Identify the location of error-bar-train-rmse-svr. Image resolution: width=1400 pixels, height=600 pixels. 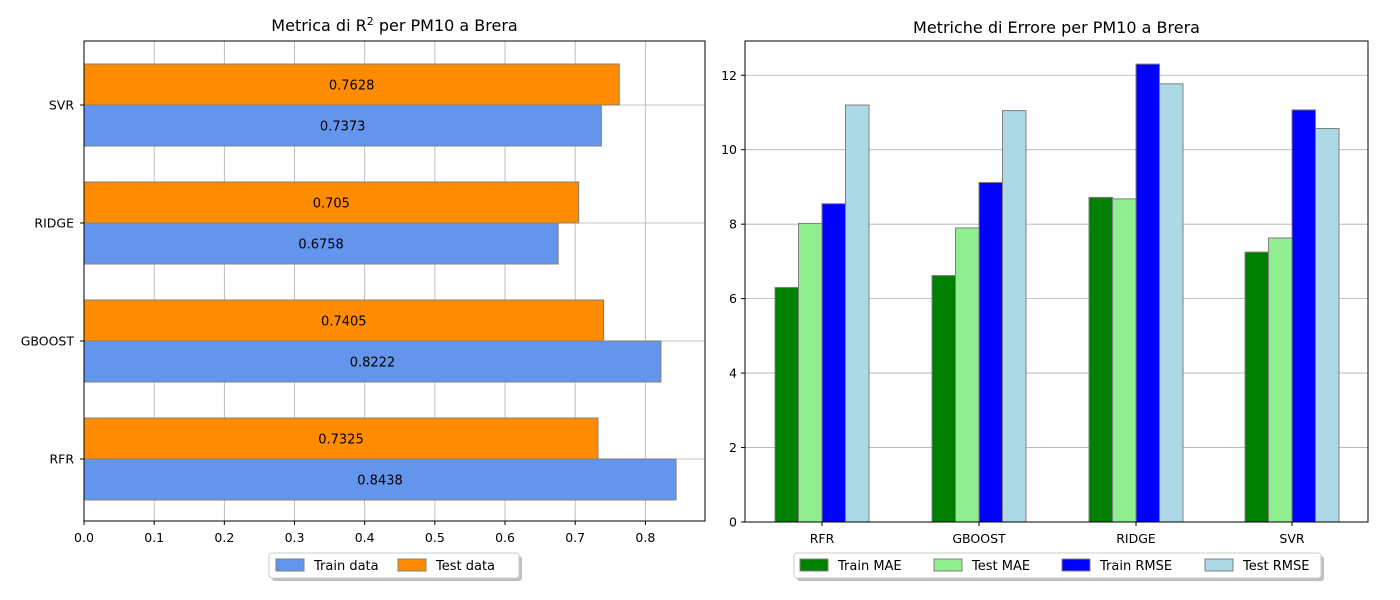
(1303, 316).